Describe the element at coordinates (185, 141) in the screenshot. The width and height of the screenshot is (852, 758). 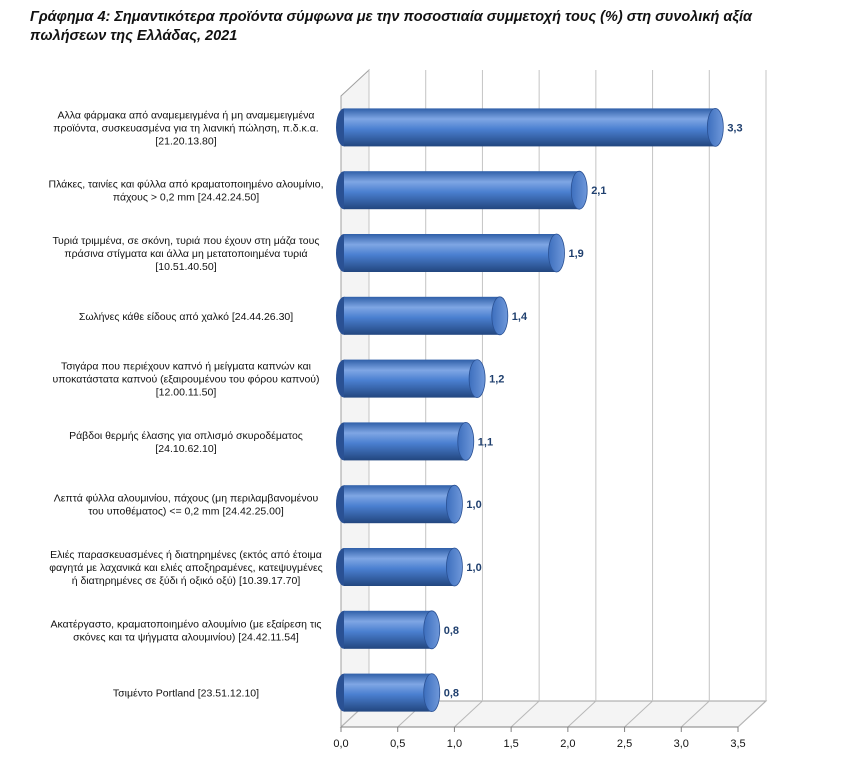
I see `category-label: [21.20.13.80]` at that location.